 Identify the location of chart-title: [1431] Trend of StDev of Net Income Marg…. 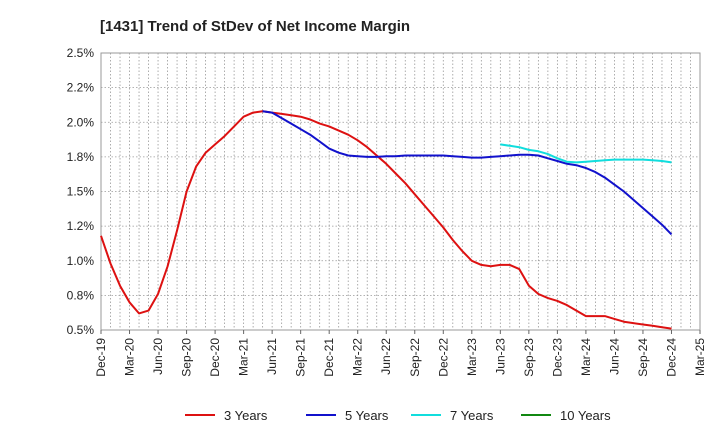
(255, 26).